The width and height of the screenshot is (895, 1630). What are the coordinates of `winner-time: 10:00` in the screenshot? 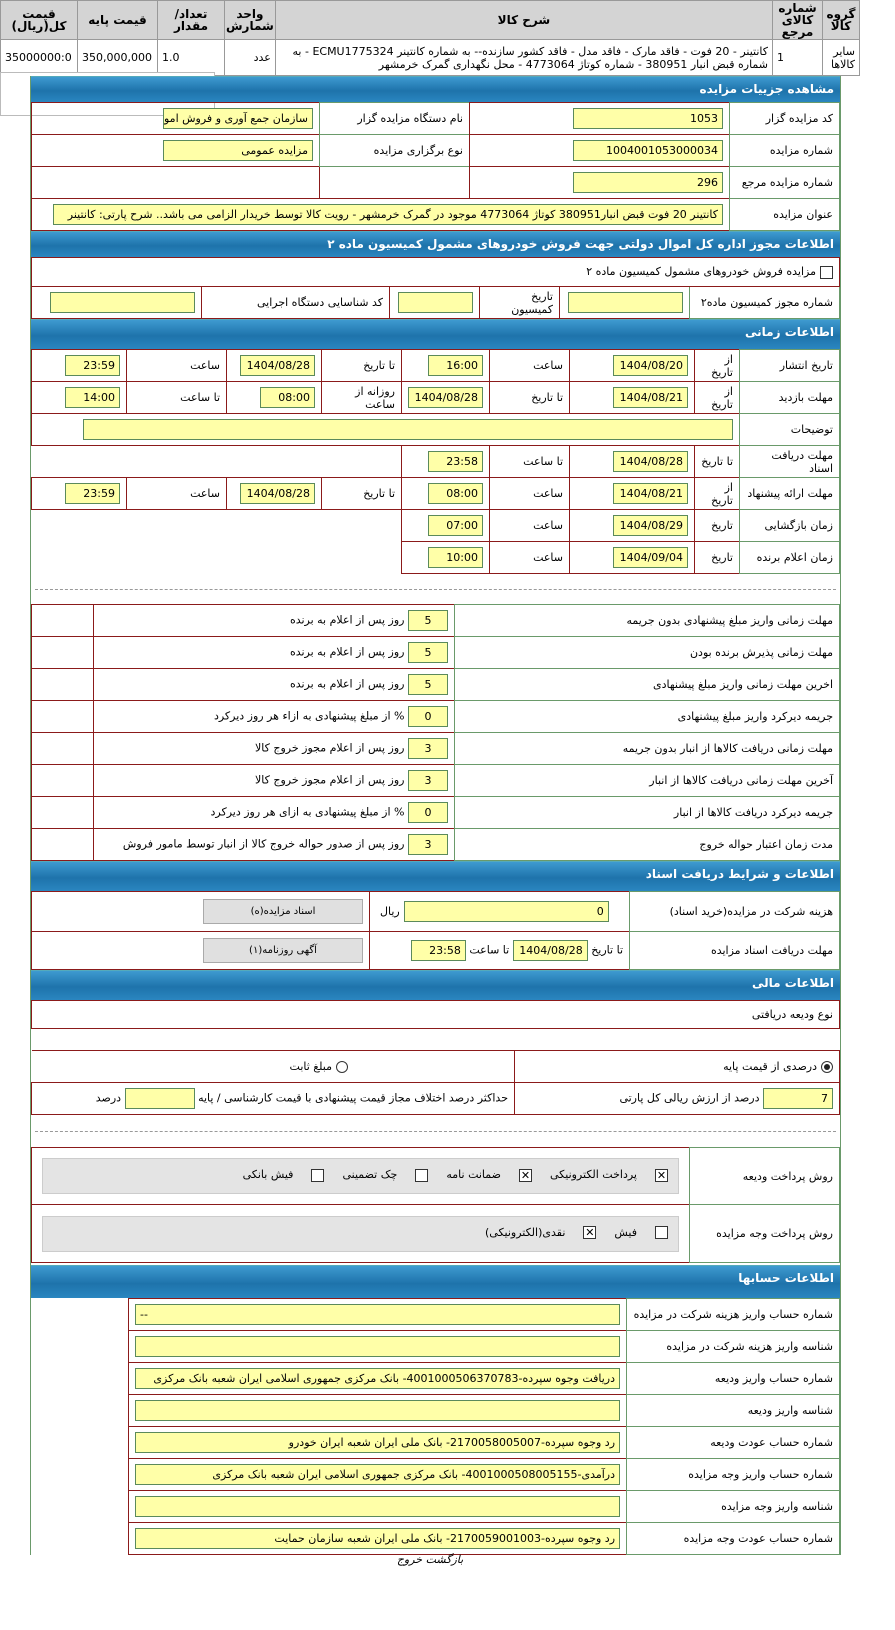 It's located at (455, 557).